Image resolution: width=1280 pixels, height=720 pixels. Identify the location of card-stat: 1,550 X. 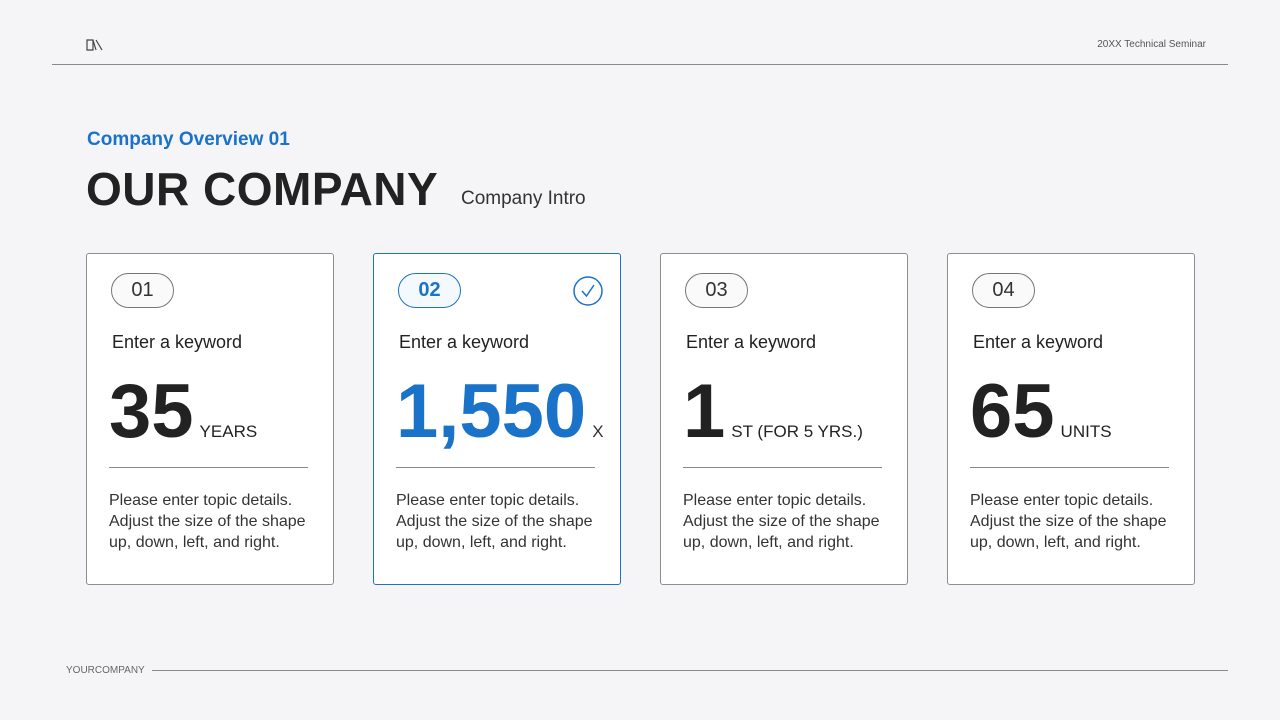
(500, 422).